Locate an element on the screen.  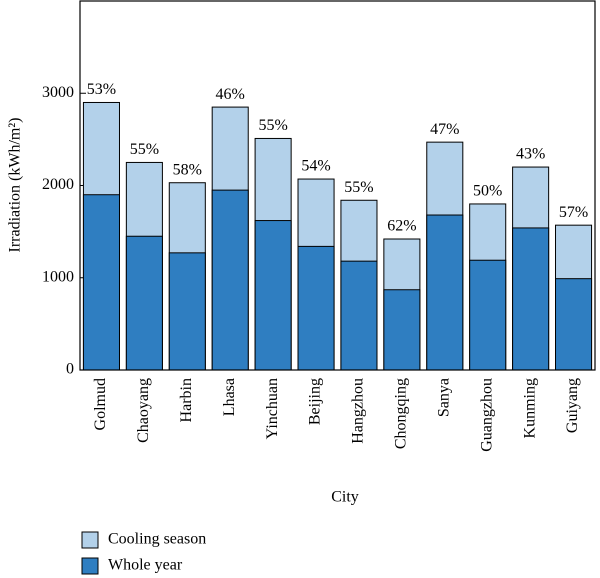
x-tick-label: Hangzhou is located at coordinates (358, 411).